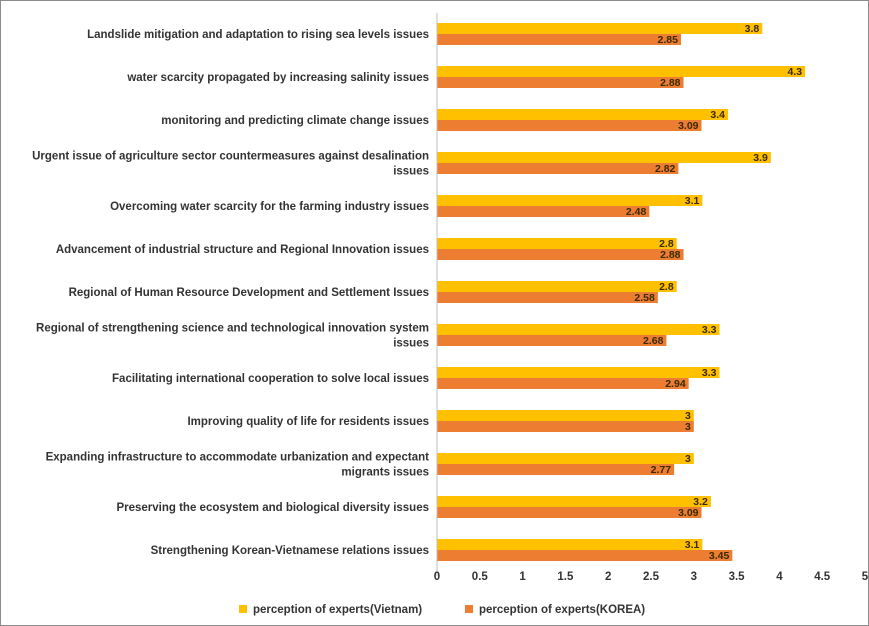 The width and height of the screenshot is (869, 626). What do you see at coordinates (437, 577) in the screenshot?
I see `x-tick-label: 0` at bounding box center [437, 577].